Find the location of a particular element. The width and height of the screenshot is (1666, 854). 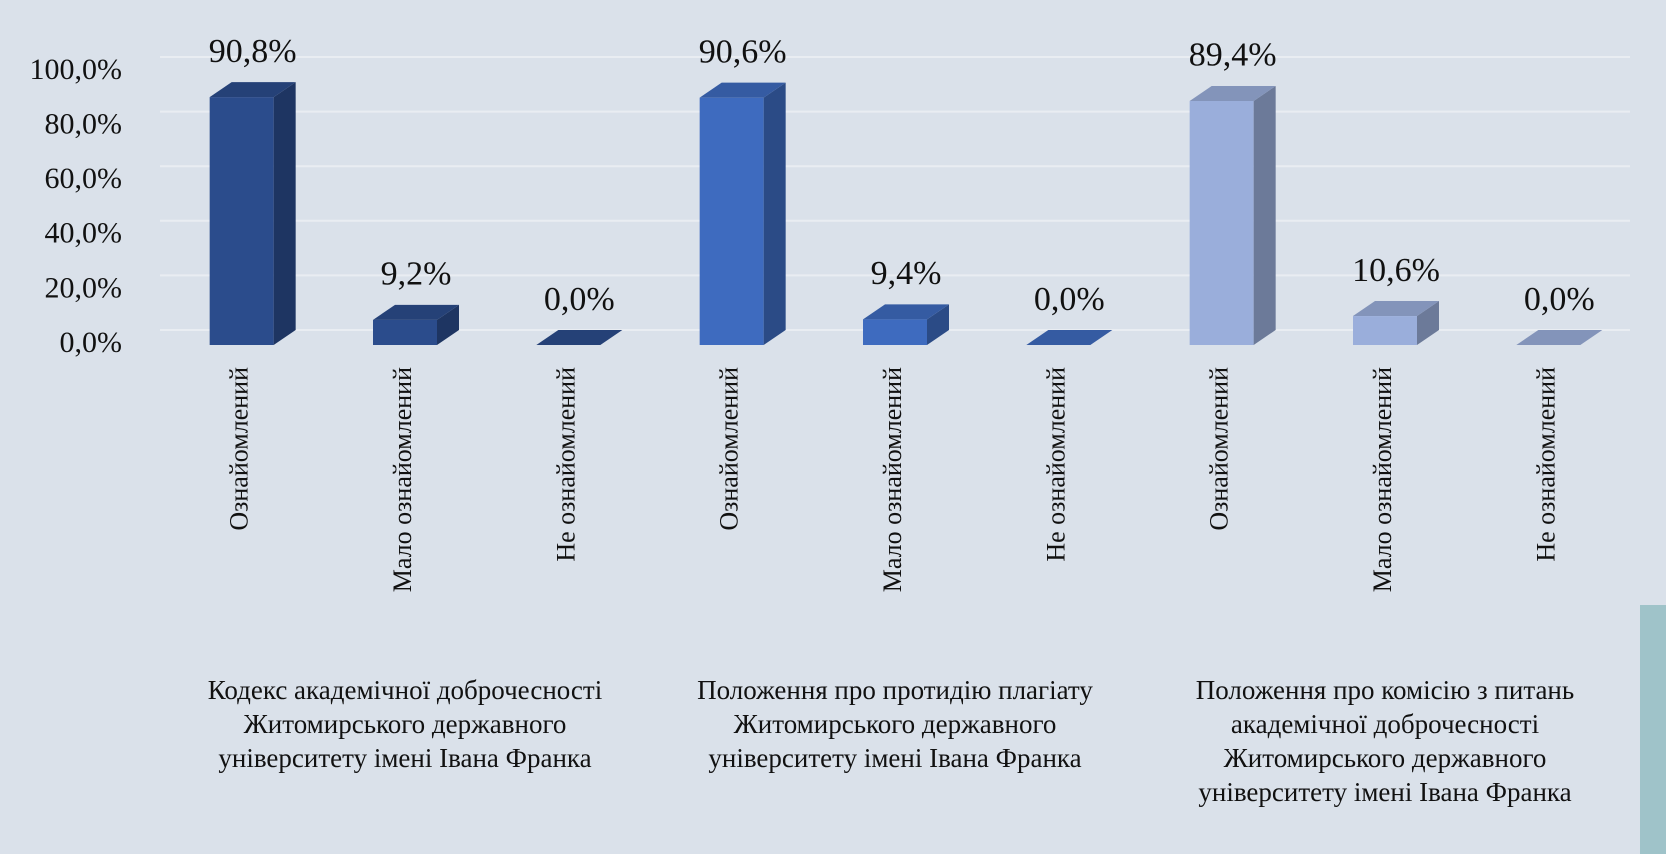

decor-image is located at coordinates (1653, 729).